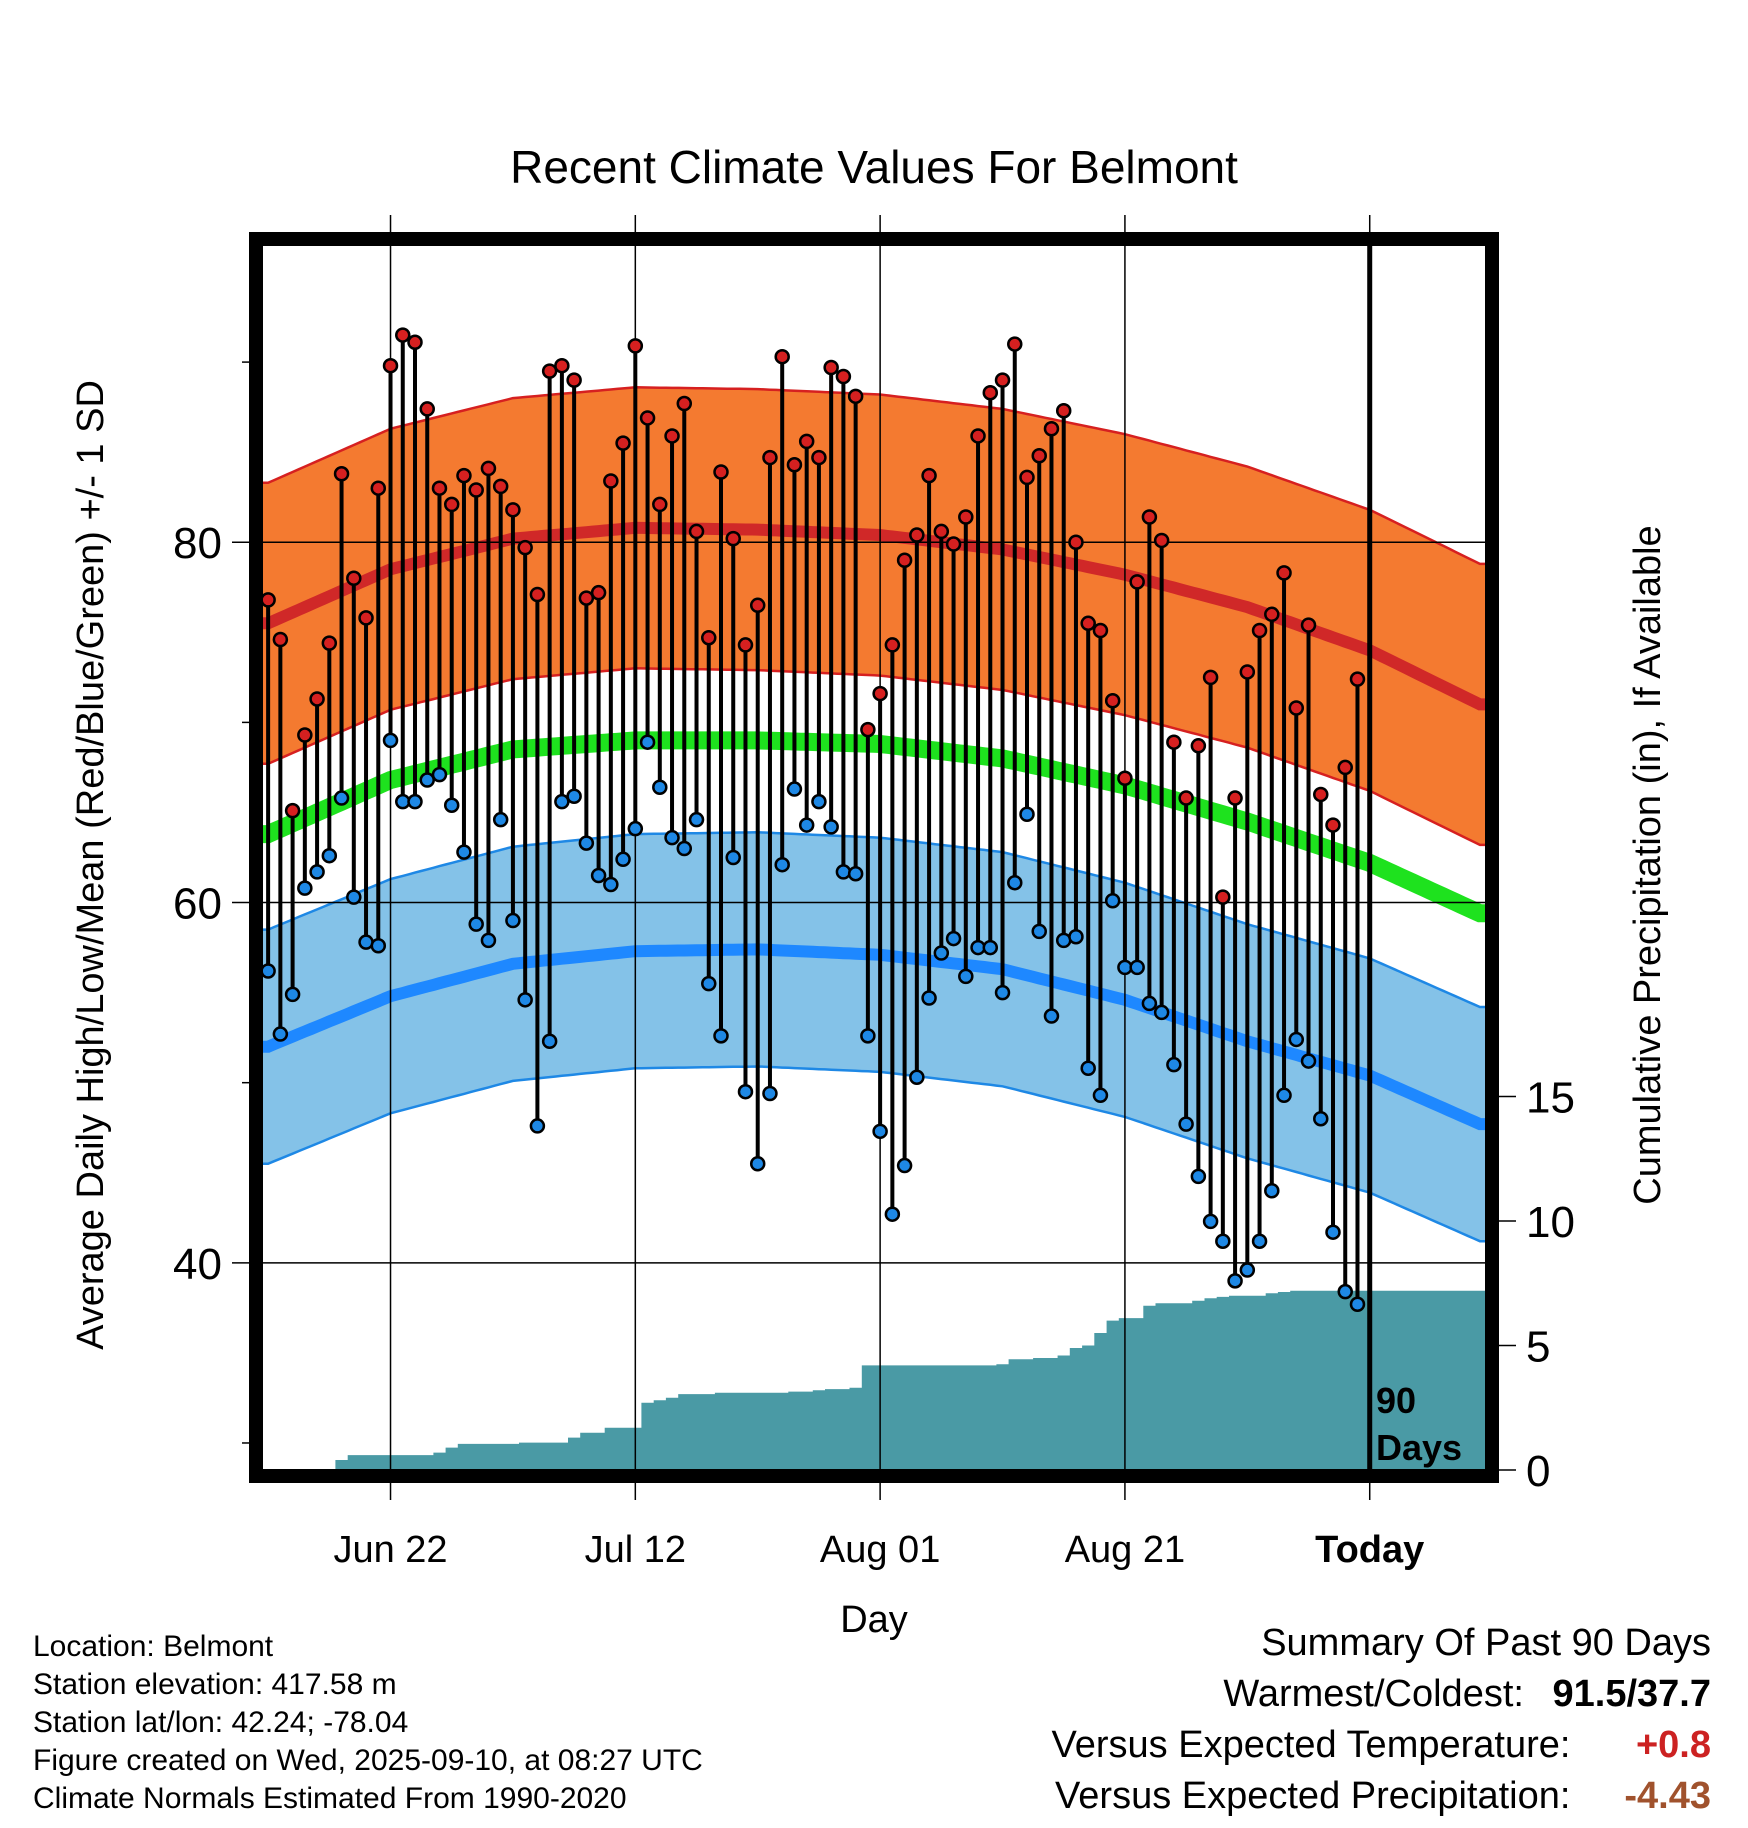 The width and height of the screenshot is (1748, 1828). Describe the element at coordinates (1311, 1745) in the screenshot. I see `temp-label: Versus Expected Temperature:` at that location.